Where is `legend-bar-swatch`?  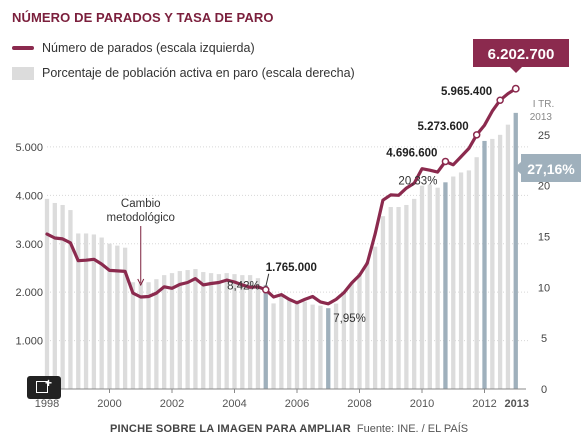
legend-bar-swatch is located at coordinates (23, 73).